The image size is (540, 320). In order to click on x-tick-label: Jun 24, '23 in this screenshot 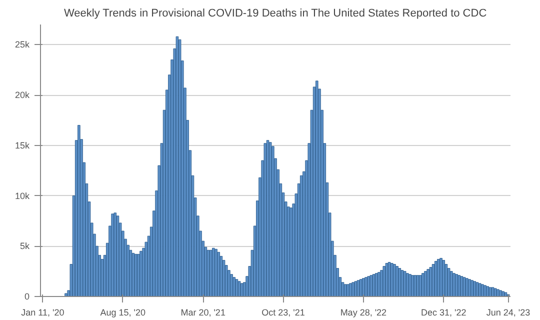, I will do `click(508, 313)`.